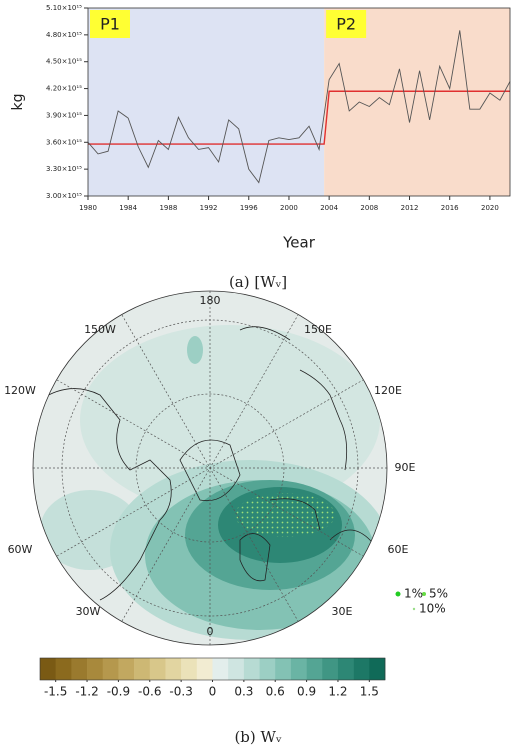 The image size is (517, 754). I want to click on colorbar-label: 1.2, so click(337, 692).